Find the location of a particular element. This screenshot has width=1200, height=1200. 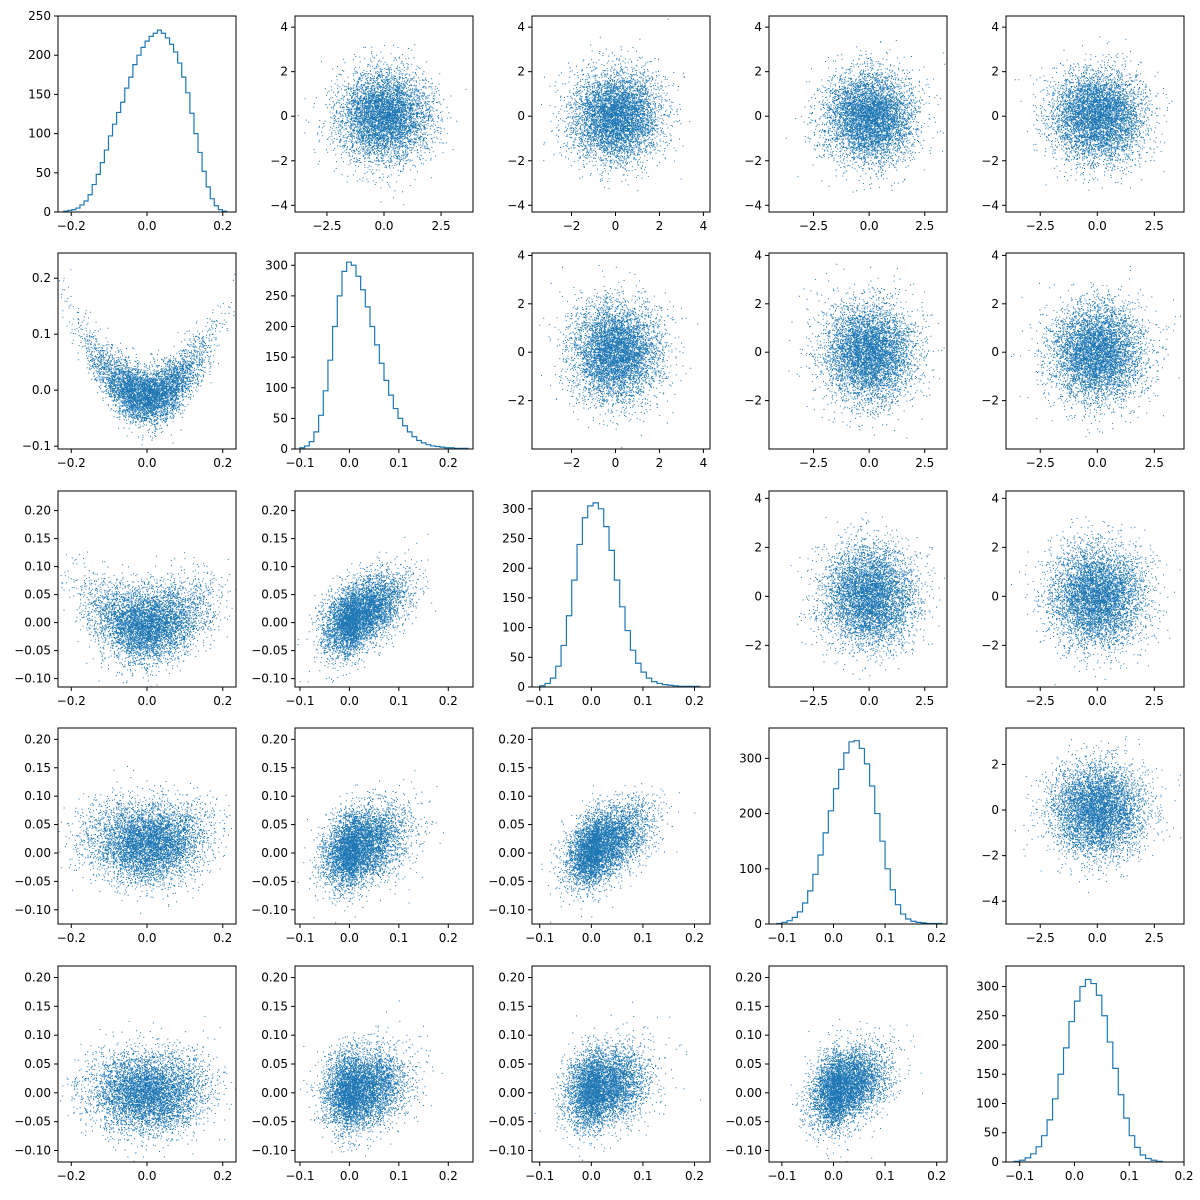

x-axis-ticks: −0.2 0.0 0.2 is located at coordinates (144, 222).